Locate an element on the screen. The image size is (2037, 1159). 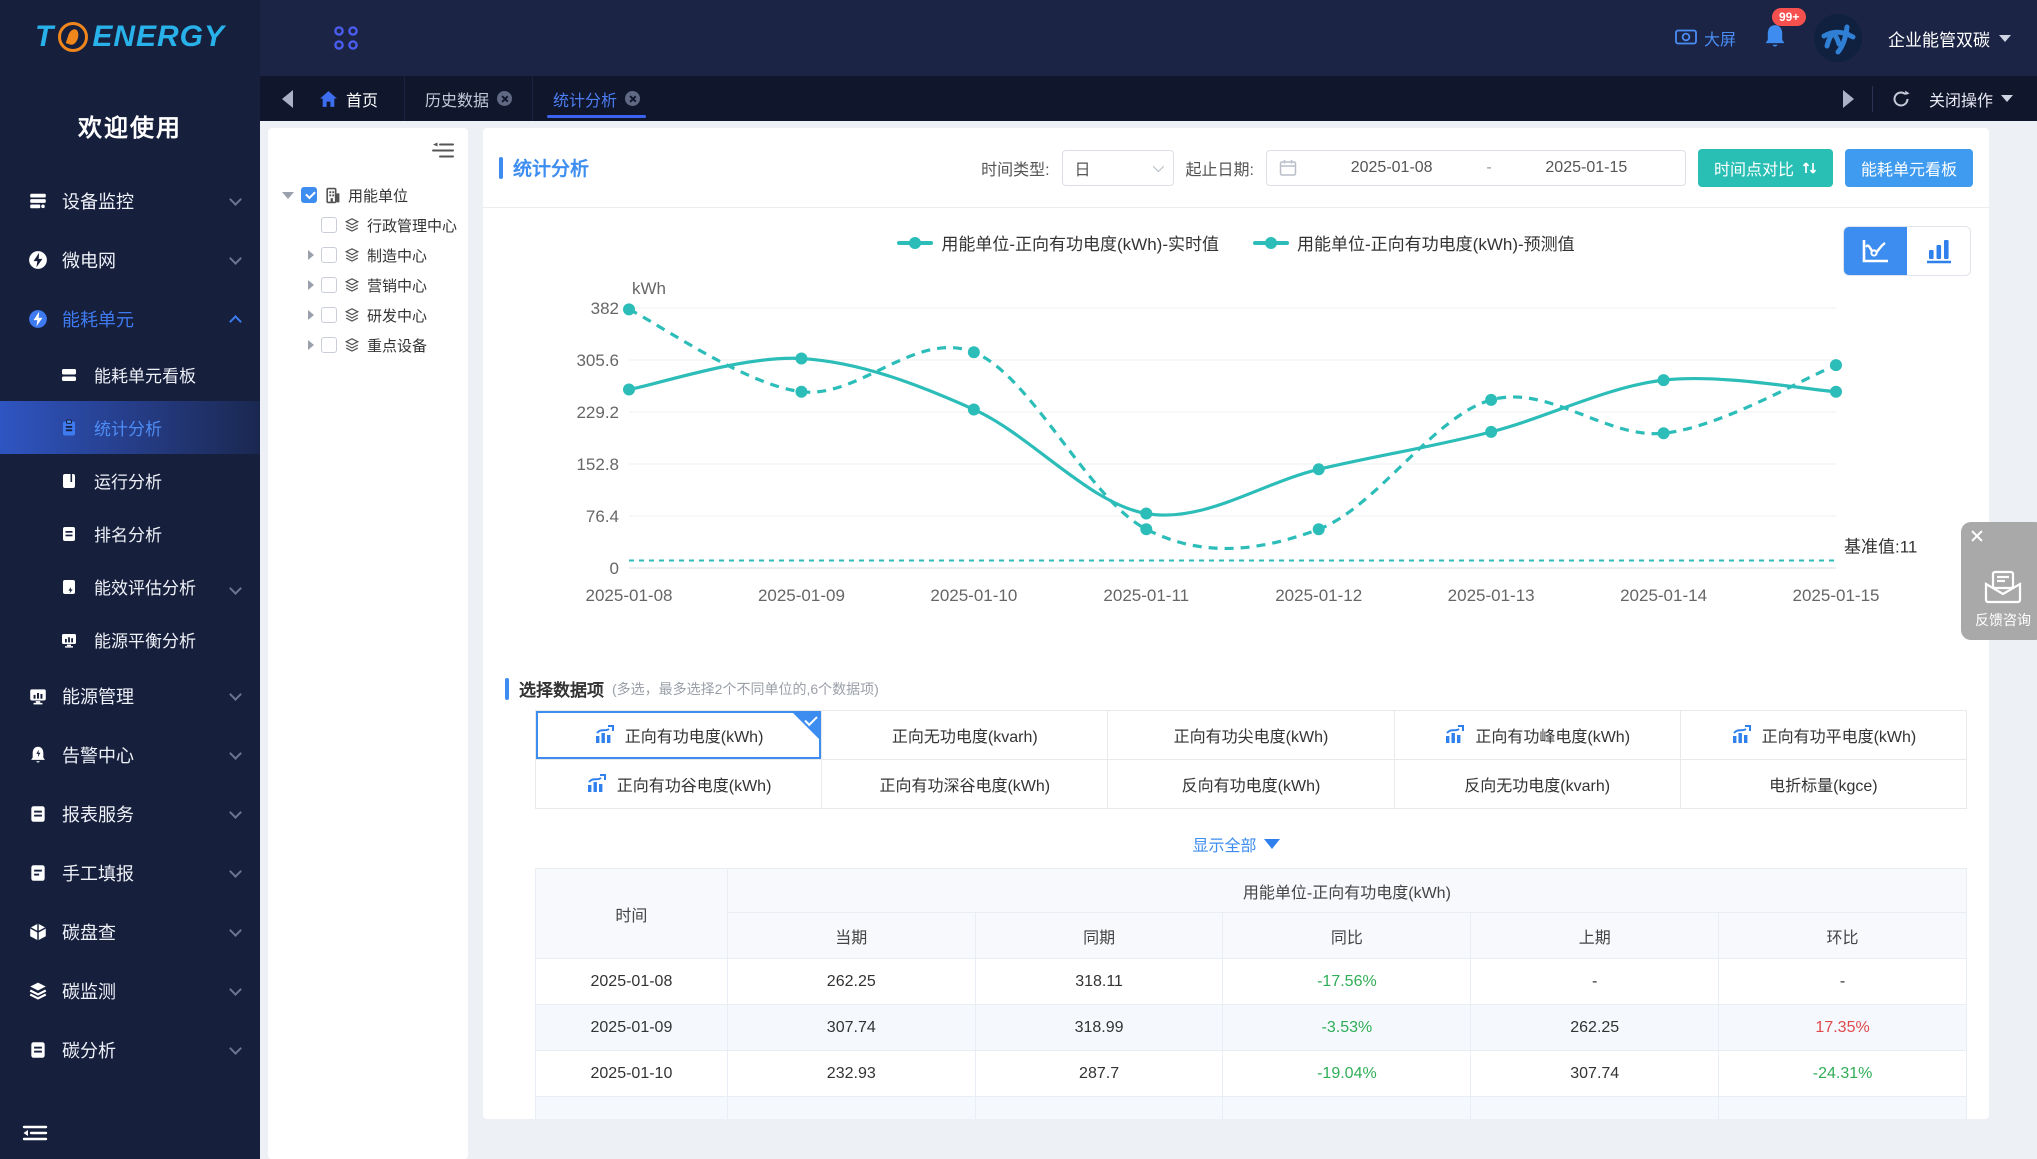
sidebar-item-energy-unit-board: 能耗单元看板 is located at coordinates (130, 374).